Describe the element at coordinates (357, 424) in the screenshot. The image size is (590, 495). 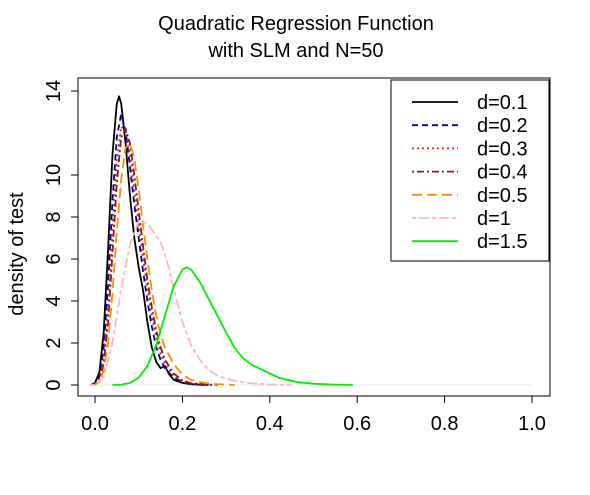
I see `x-tick-label: 0.6` at that location.